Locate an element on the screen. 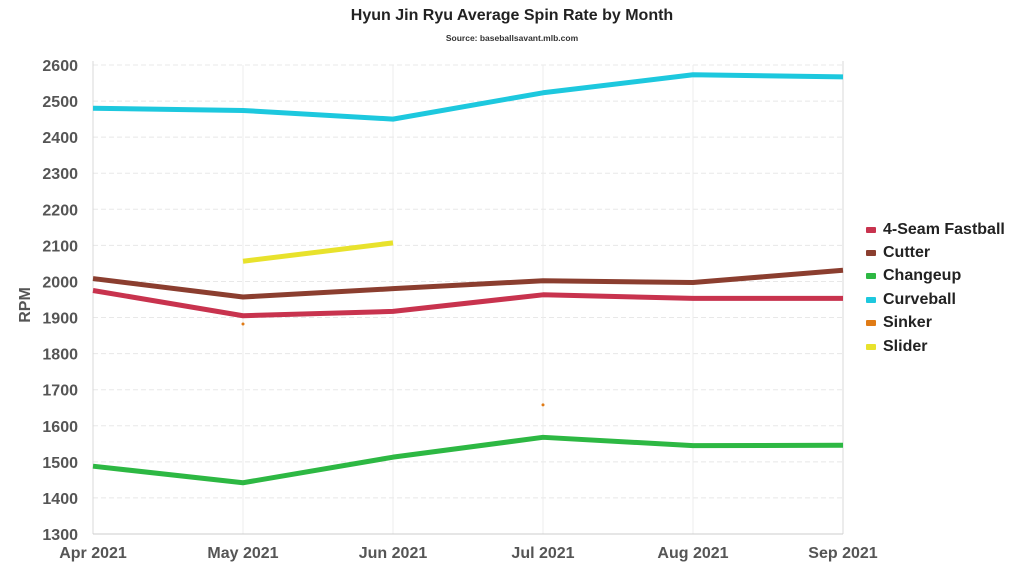 The height and width of the screenshot is (576, 1024). series-line-slider is located at coordinates (318, 252).